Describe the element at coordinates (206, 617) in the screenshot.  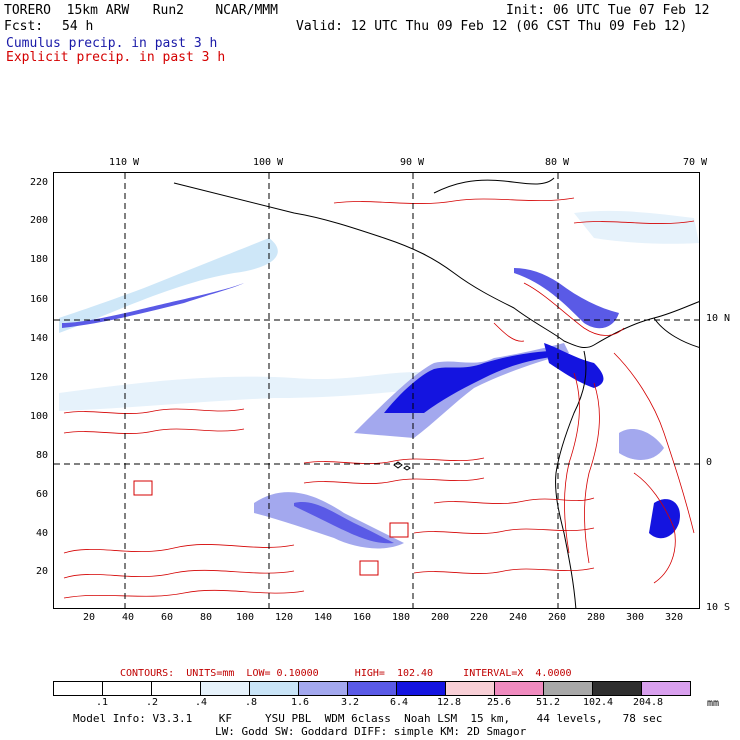
I see `x-tick-80: 80` at that location.